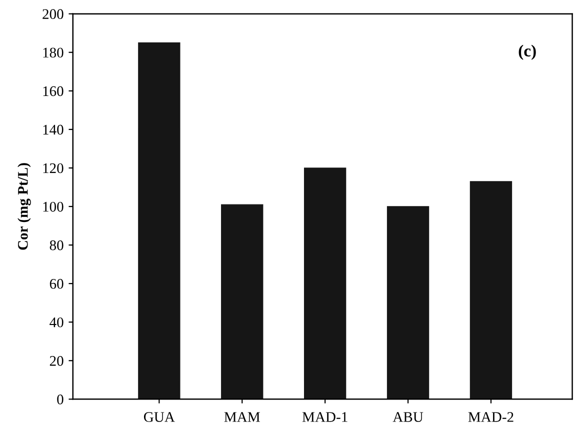 The height and width of the screenshot is (432, 574). I want to click on y-tick-label: 60, so click(57, 283).